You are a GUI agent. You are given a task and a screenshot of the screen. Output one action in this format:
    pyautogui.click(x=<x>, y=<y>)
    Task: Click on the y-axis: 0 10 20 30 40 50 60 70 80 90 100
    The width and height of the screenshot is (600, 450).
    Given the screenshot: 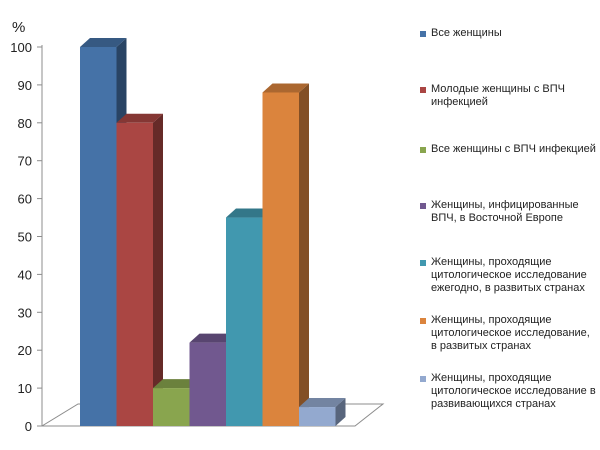 What is the action you would take?
    pyautogui.click(x=26, y=237)
    